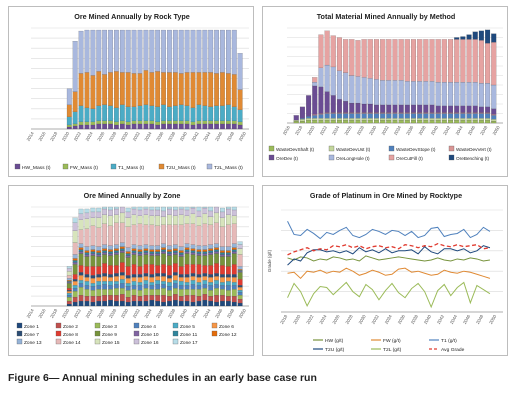 The height and width of the screenshot is (405, 518). I want to click on x-tick-label: 2044, so click(206, 136).